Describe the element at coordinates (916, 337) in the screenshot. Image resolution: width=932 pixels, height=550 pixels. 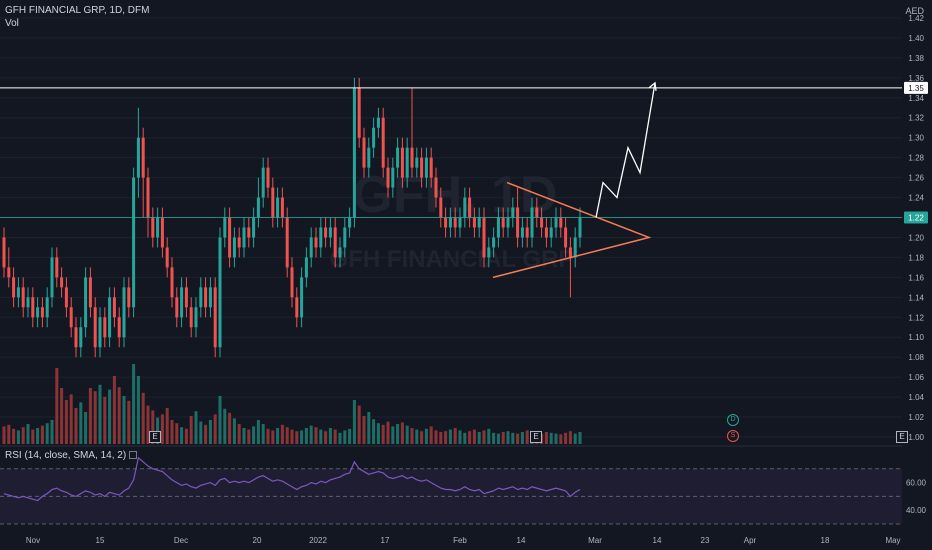
I see `y-tick-label: 1.10` at that location.